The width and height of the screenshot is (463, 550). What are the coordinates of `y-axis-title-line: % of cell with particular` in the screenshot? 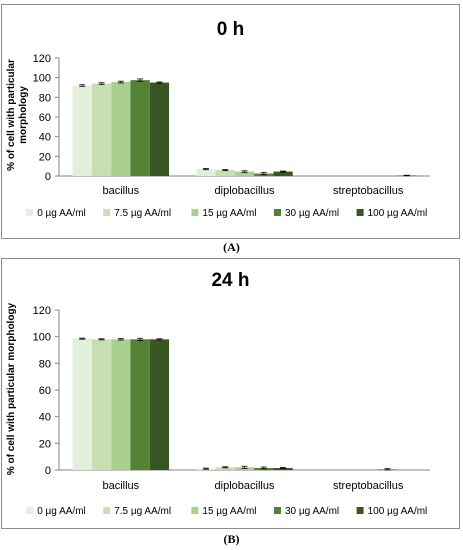 It's located at (11, 115).